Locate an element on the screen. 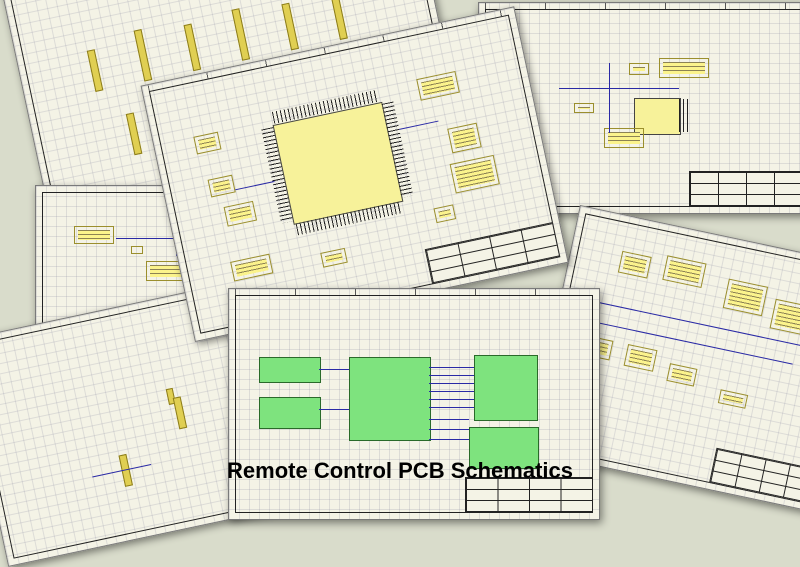 This screenshot has width=800, height=567. title-block is located at coordinates (744, 189).